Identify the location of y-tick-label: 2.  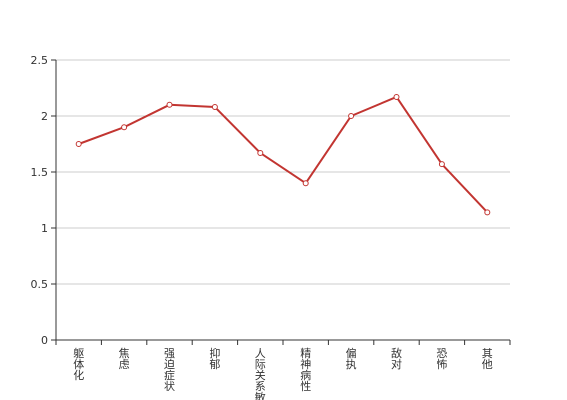
(44, 116).